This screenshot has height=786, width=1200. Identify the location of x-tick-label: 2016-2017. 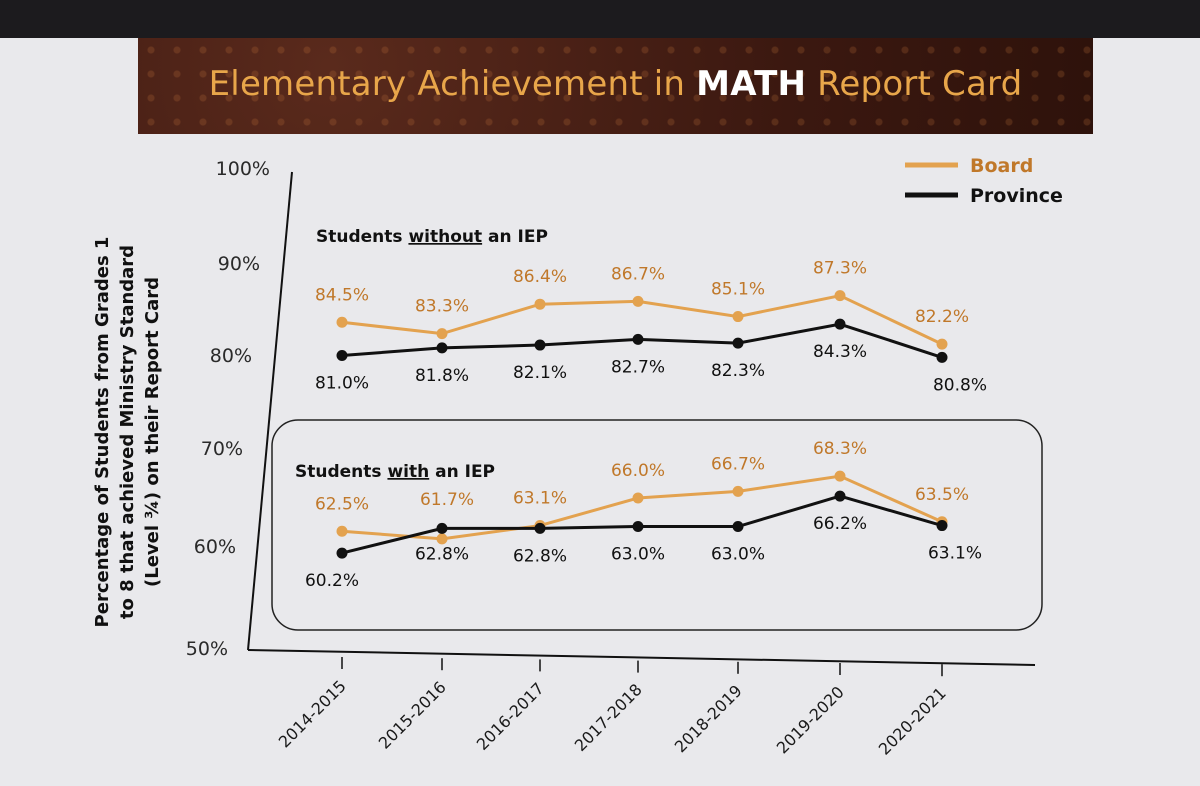
(510, 716).